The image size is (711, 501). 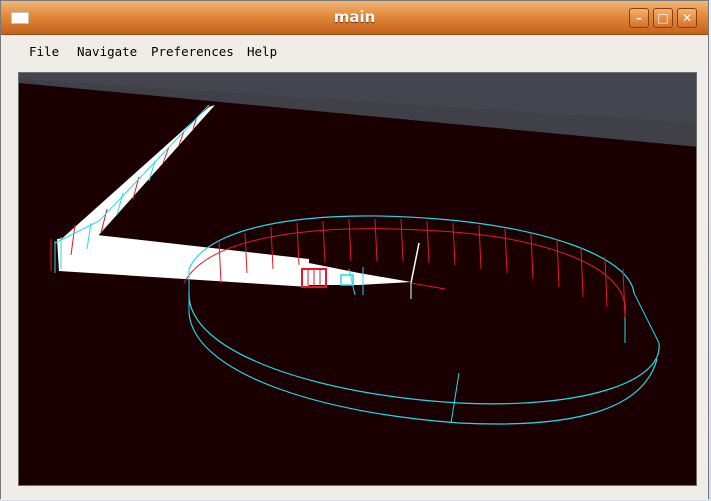 I want to click on ring-struts, so click(x=422, y=268).